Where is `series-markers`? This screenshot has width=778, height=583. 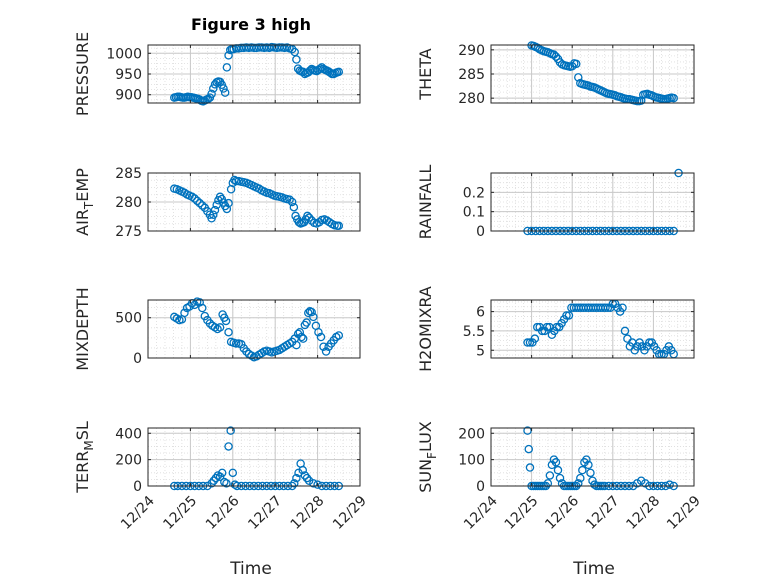 series-markers is located at coordinates (600, 329).